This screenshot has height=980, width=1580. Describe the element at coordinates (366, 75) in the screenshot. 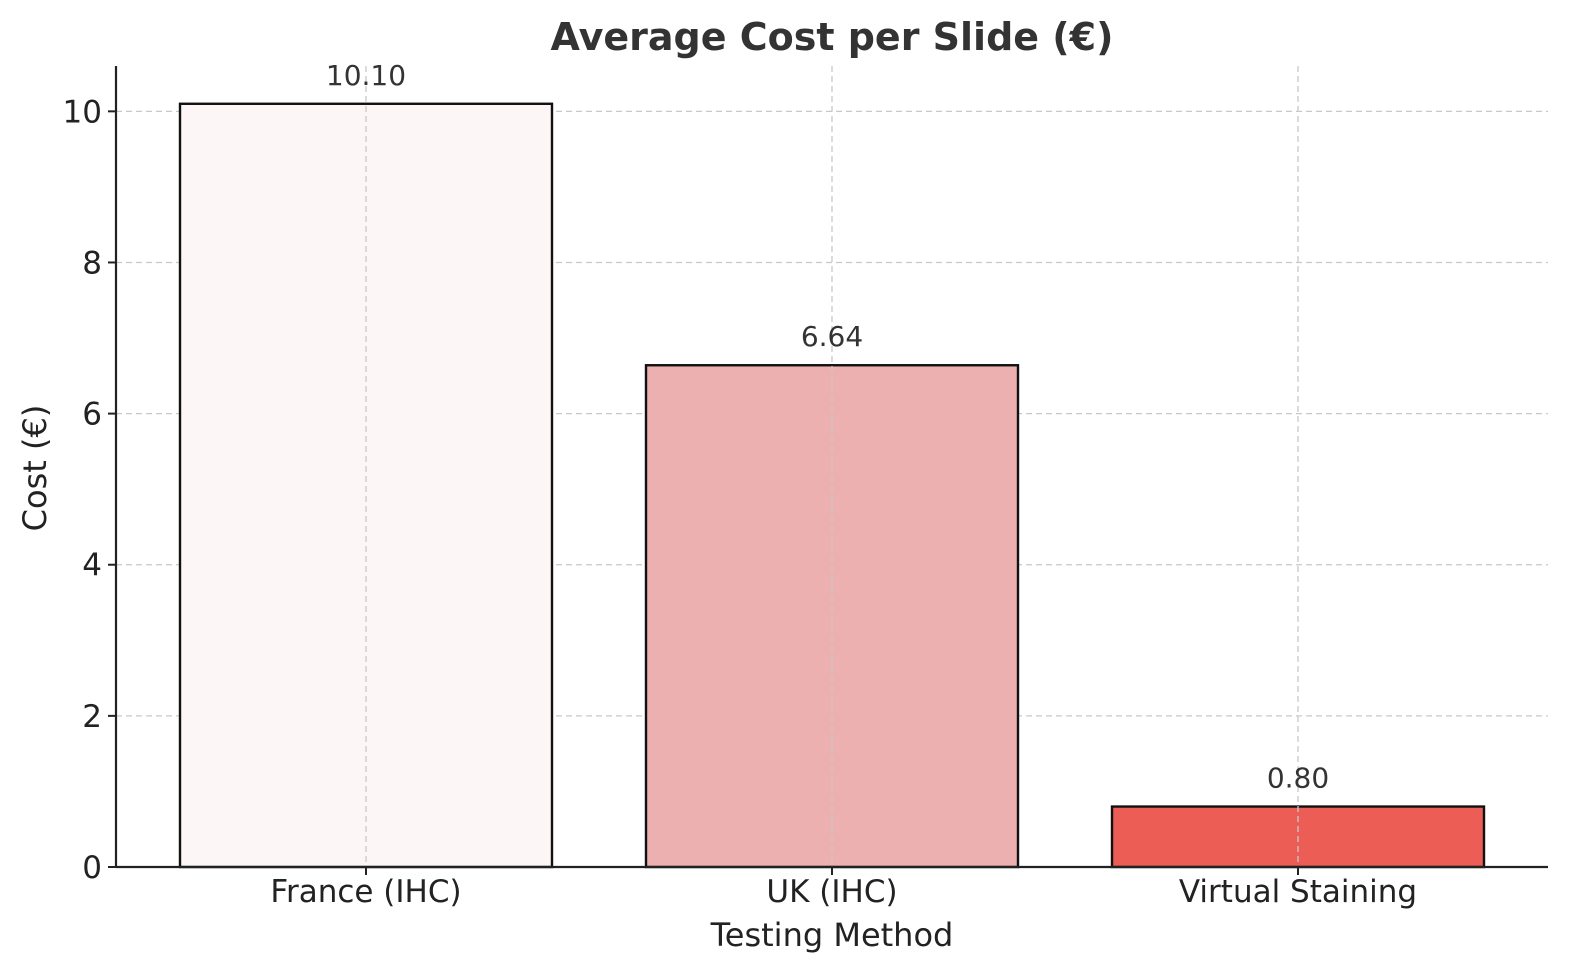

I see `bar-value-label: 10.10` at that location.